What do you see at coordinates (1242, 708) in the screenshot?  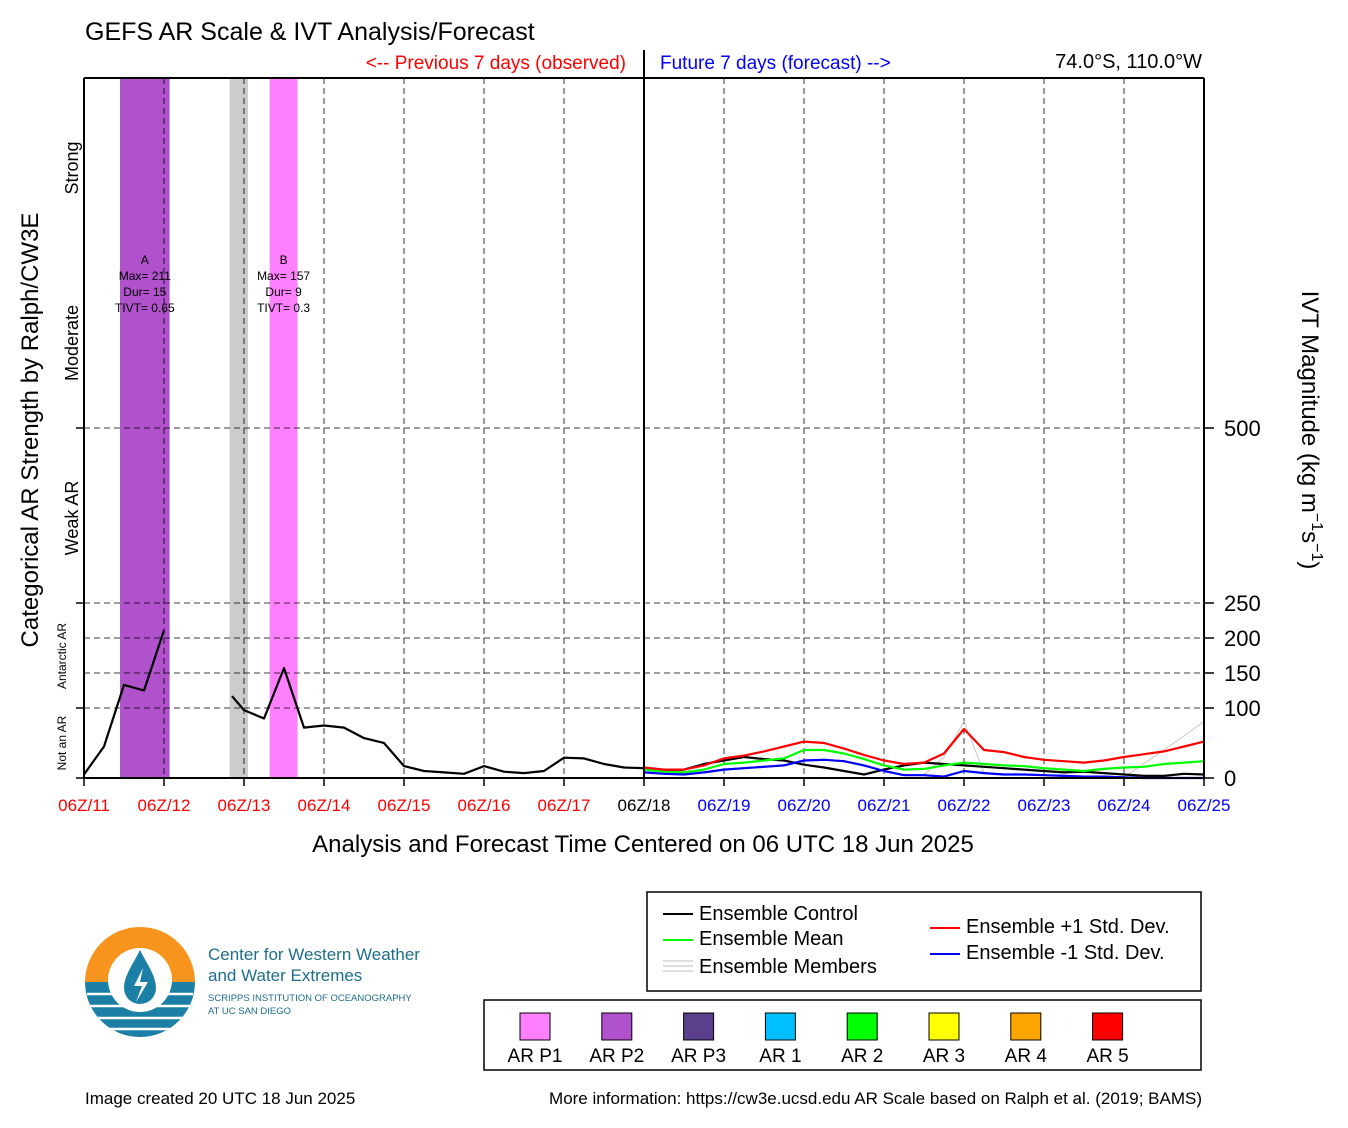 I see `y-tick-label: 100` at bounding box center [1242, 708].